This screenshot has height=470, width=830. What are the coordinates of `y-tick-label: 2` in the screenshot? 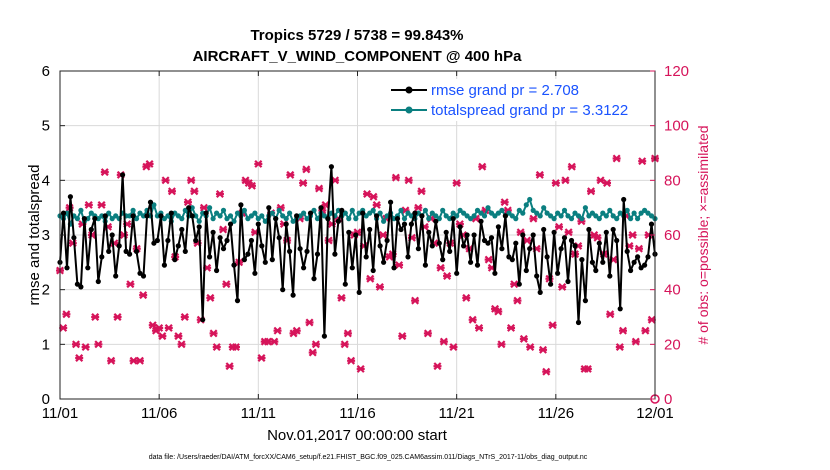 It's located at (46, 290).